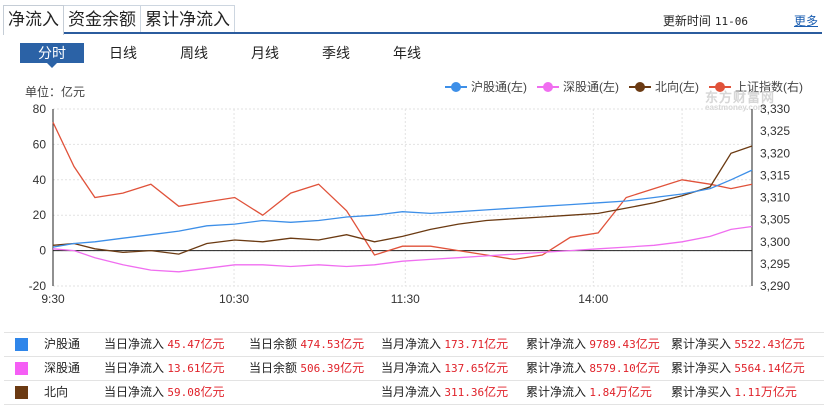 This screenshot has width=828, height=405. What do you see at coordinates (775, 175) in the screenshot?
I see `y-right-tick: 3,315` at bounding box center [775, 175].